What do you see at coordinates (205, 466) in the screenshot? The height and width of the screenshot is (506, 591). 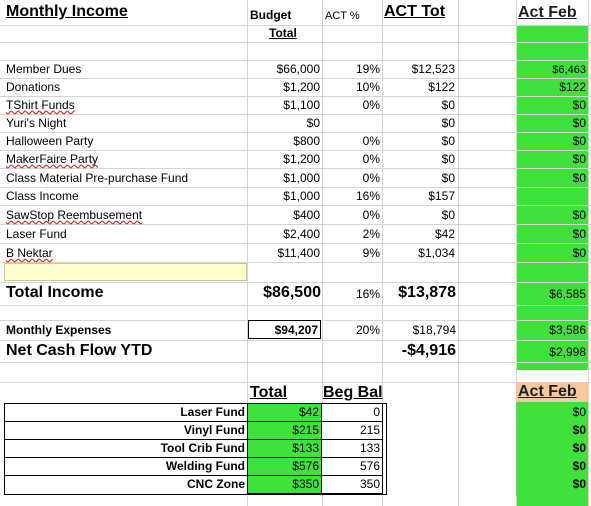 I see `fund-row-label: Welding Fund` at bounding box center [205, 466].